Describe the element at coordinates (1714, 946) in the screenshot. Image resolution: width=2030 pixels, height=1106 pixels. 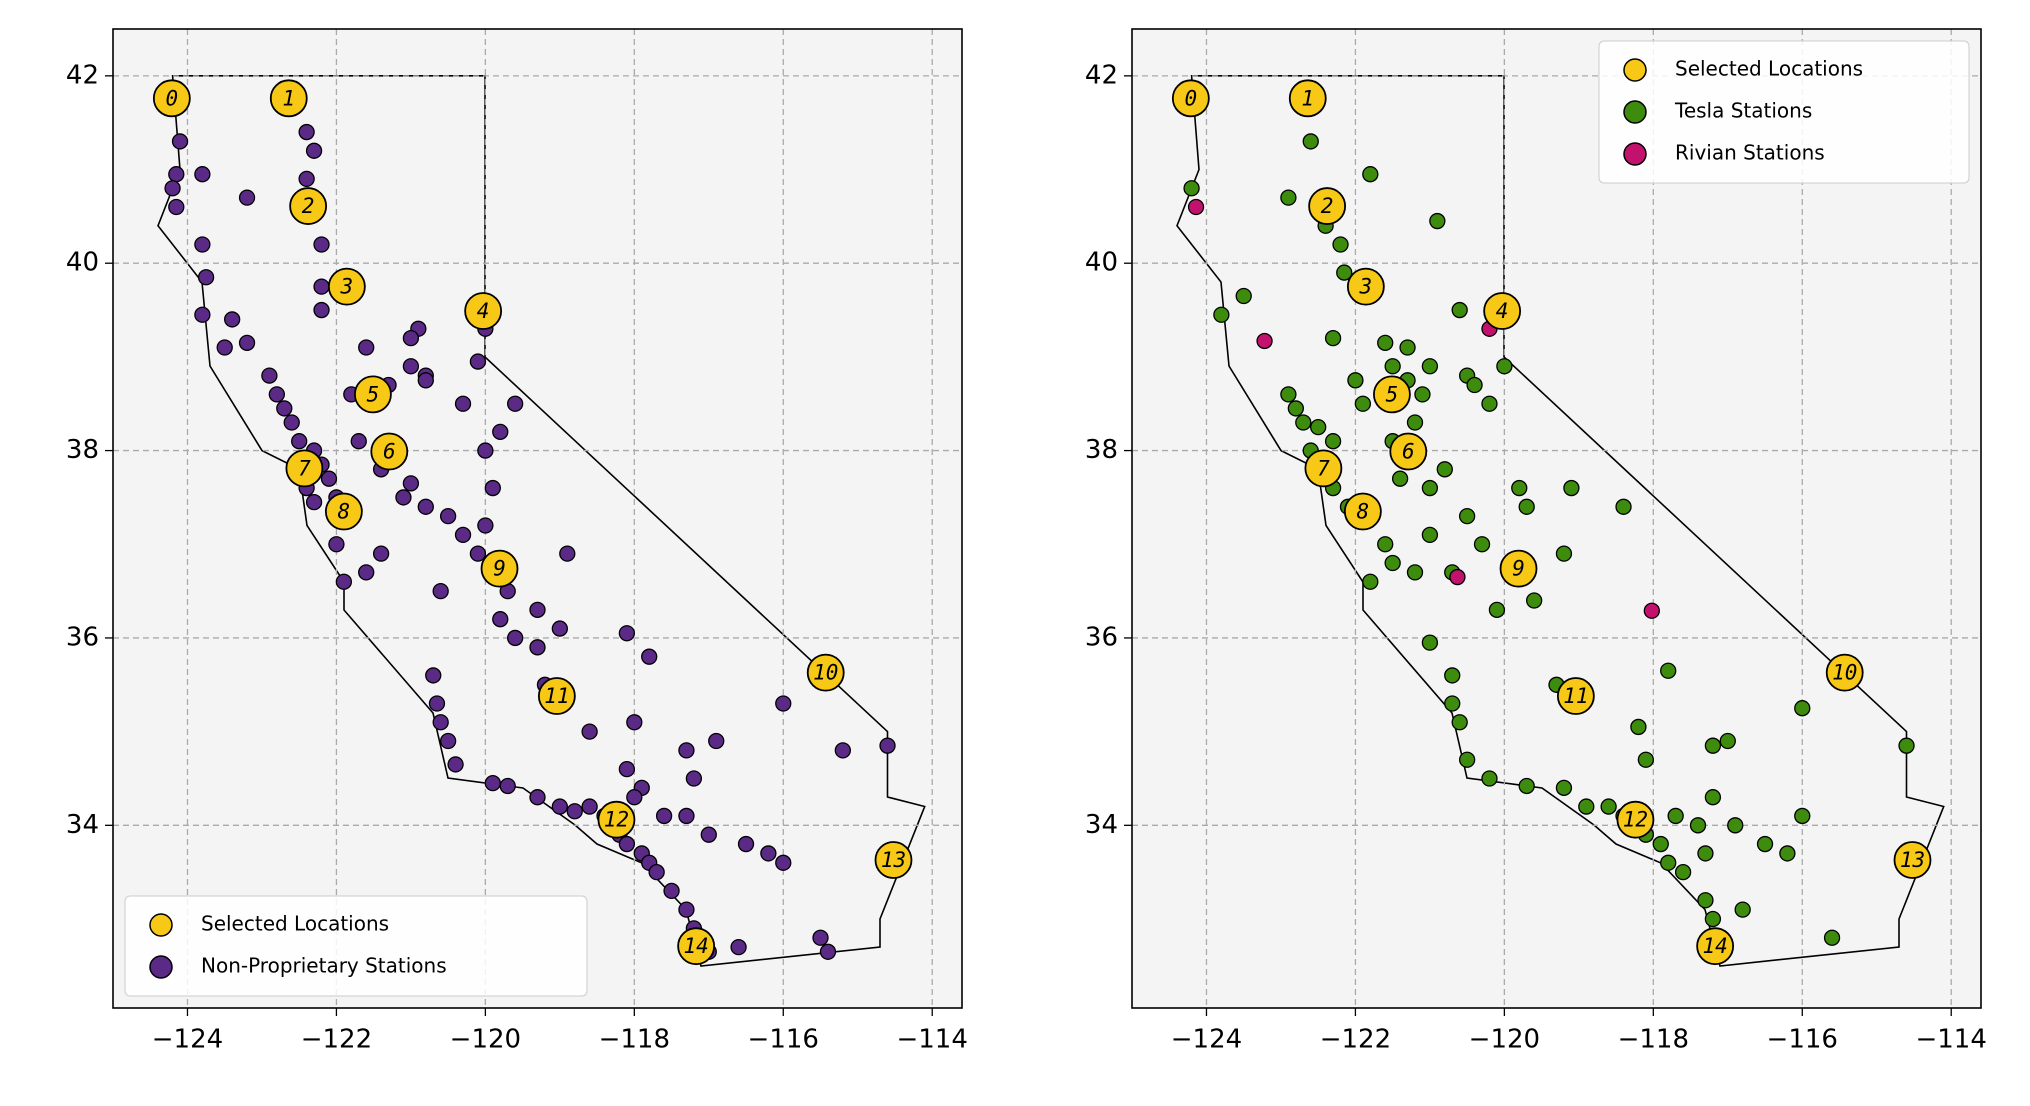
I see `location-label: 14` at that location.